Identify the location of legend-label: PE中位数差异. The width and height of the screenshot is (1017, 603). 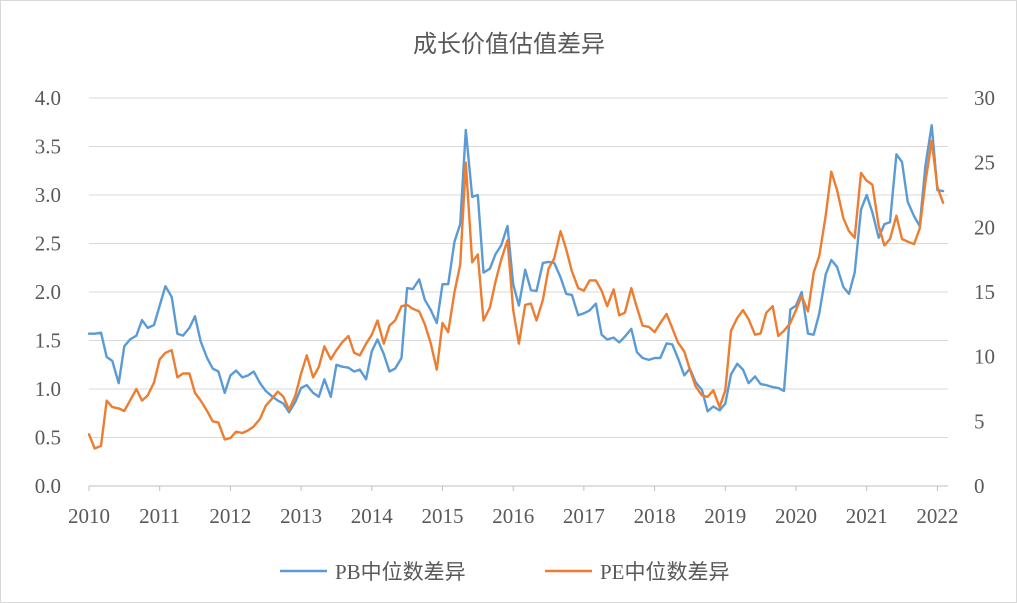
(665, 572).